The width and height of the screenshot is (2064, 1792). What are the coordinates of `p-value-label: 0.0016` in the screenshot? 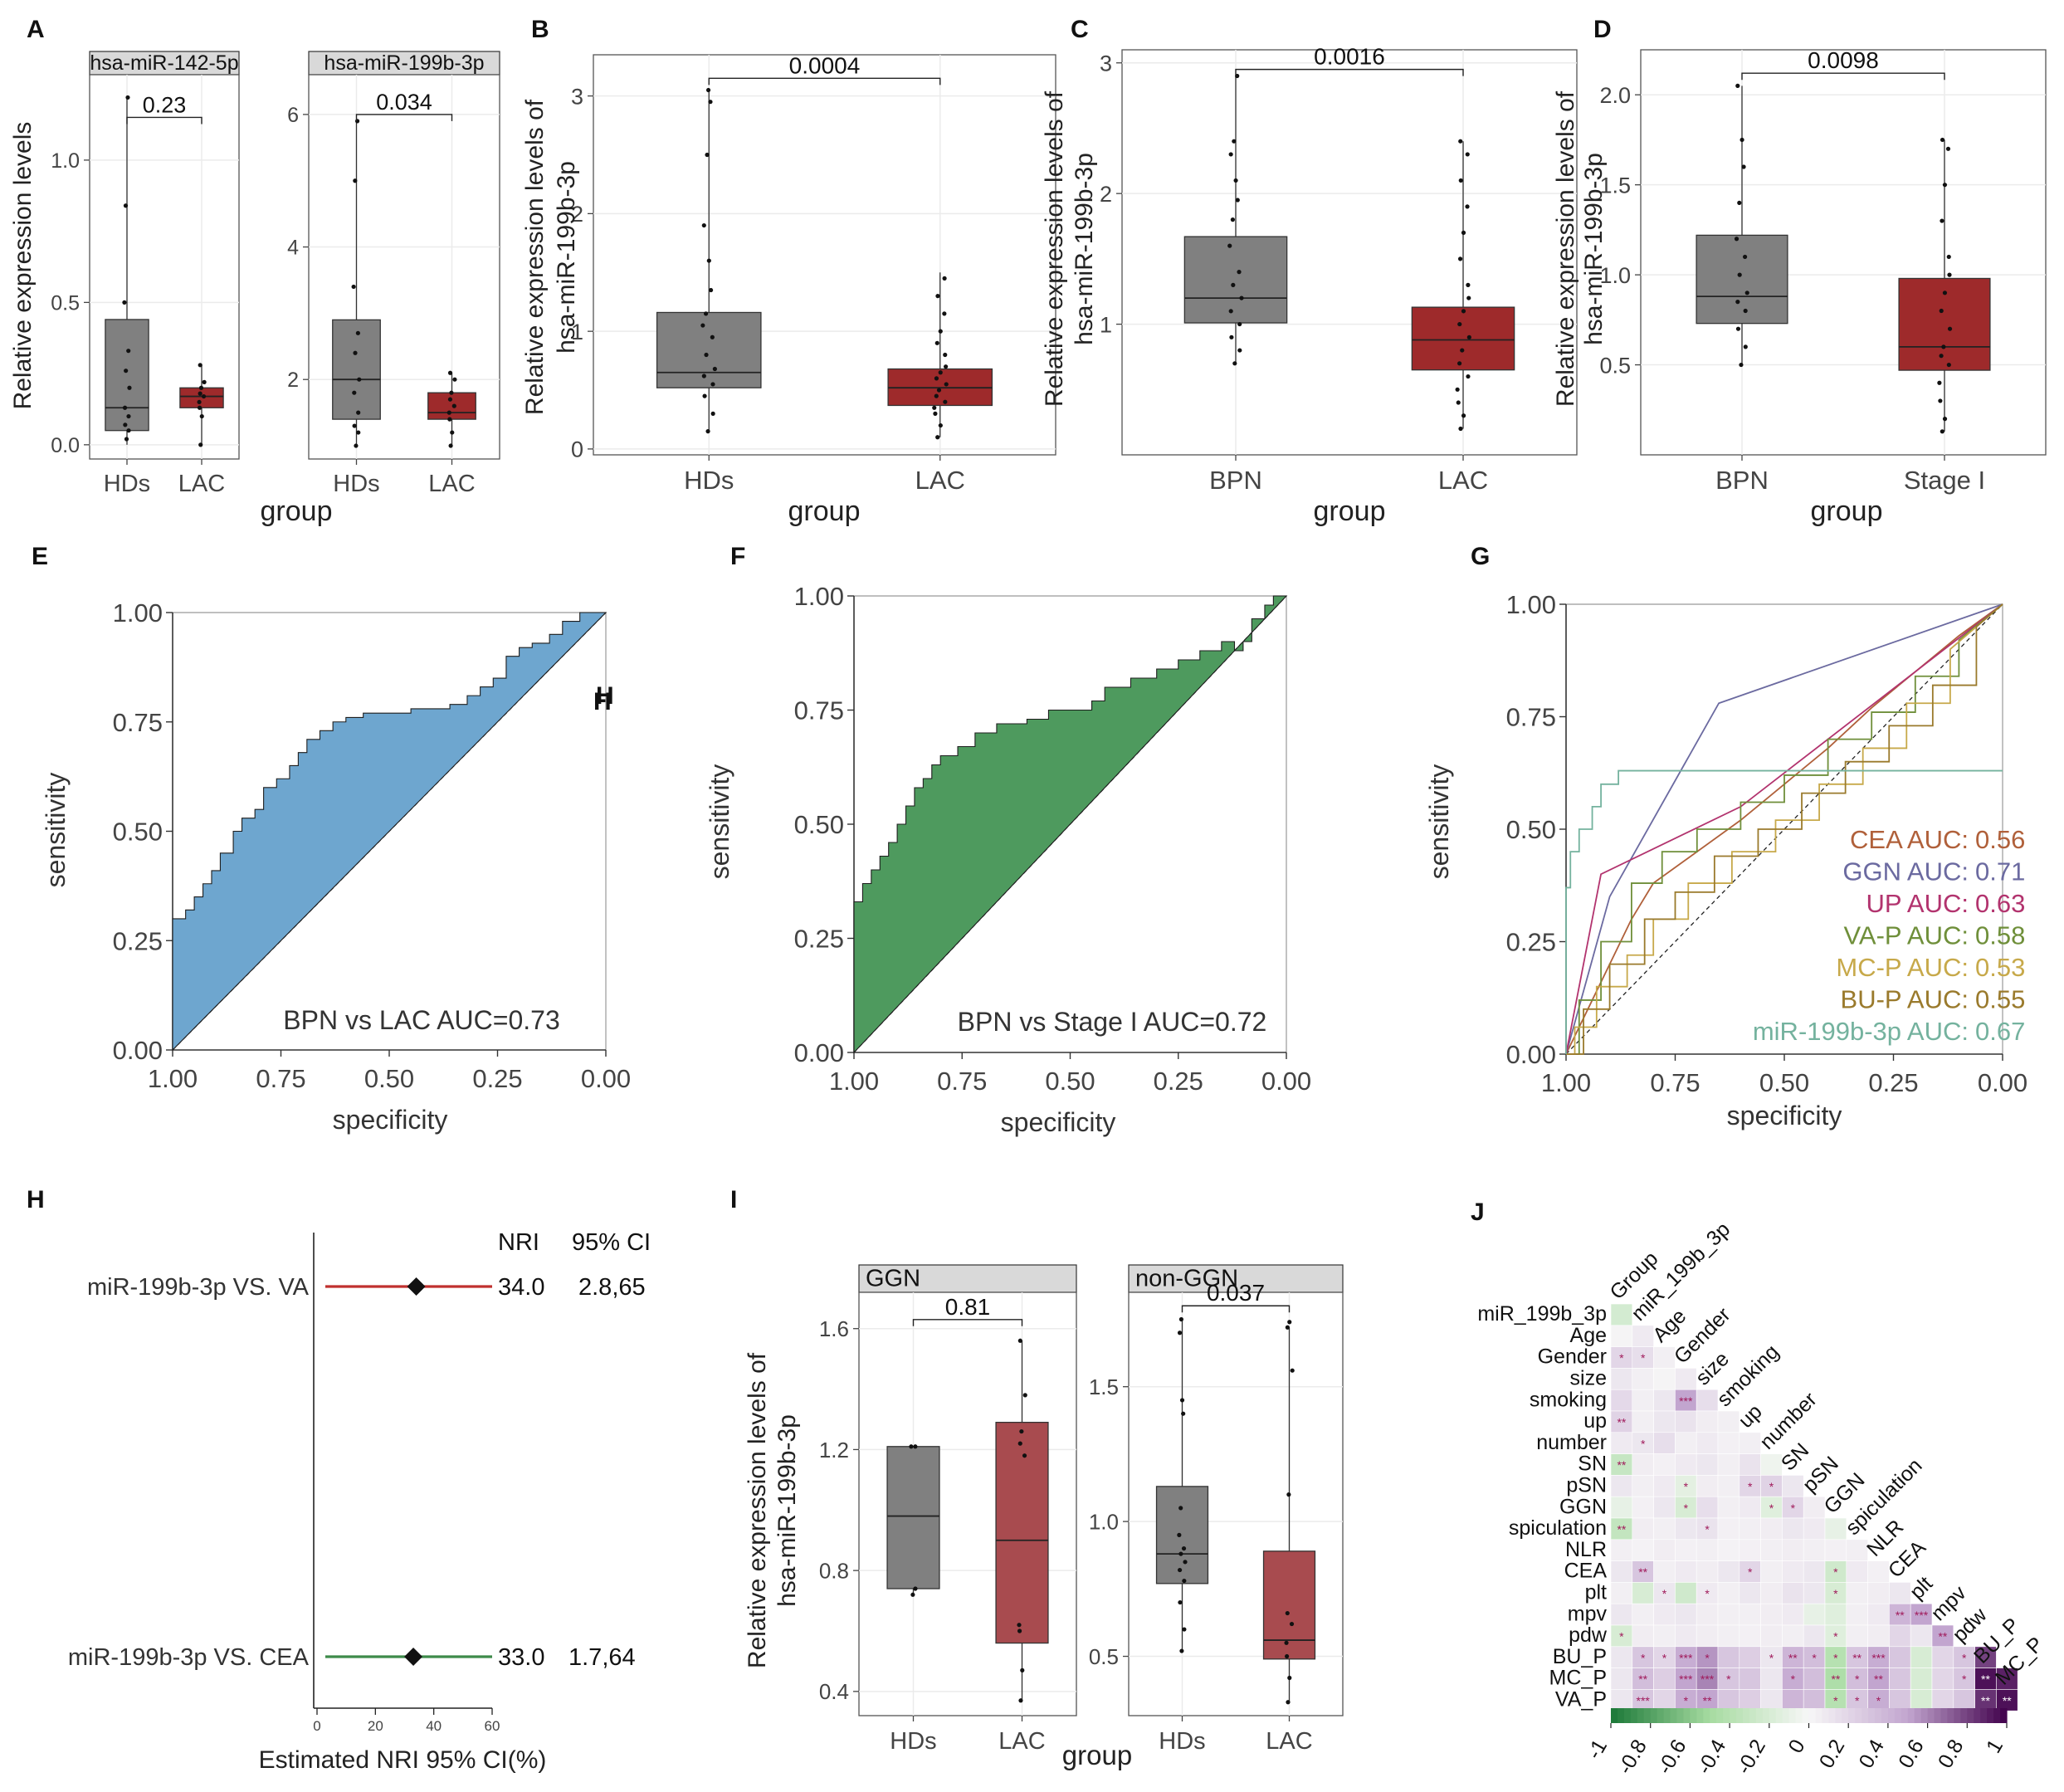 It's located at (1349, 57).